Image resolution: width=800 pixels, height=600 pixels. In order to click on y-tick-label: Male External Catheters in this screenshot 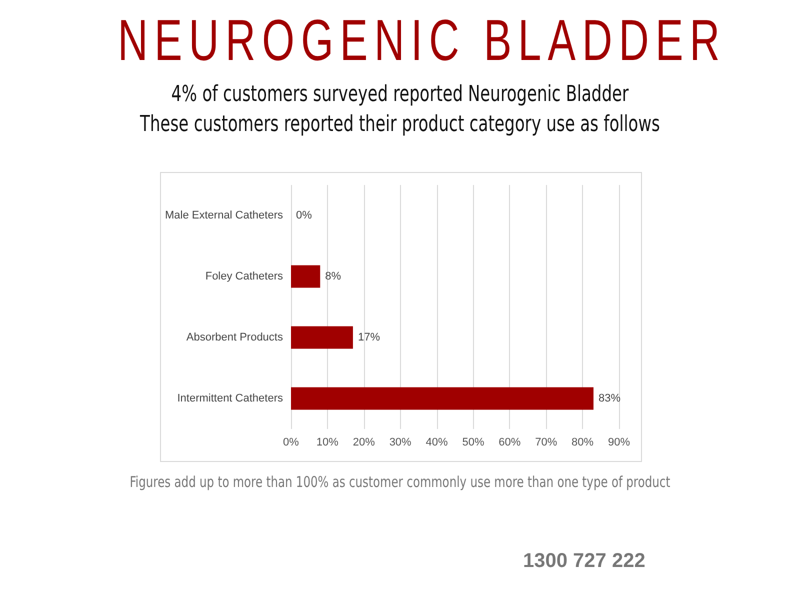, I will do `click(224, 216)`.